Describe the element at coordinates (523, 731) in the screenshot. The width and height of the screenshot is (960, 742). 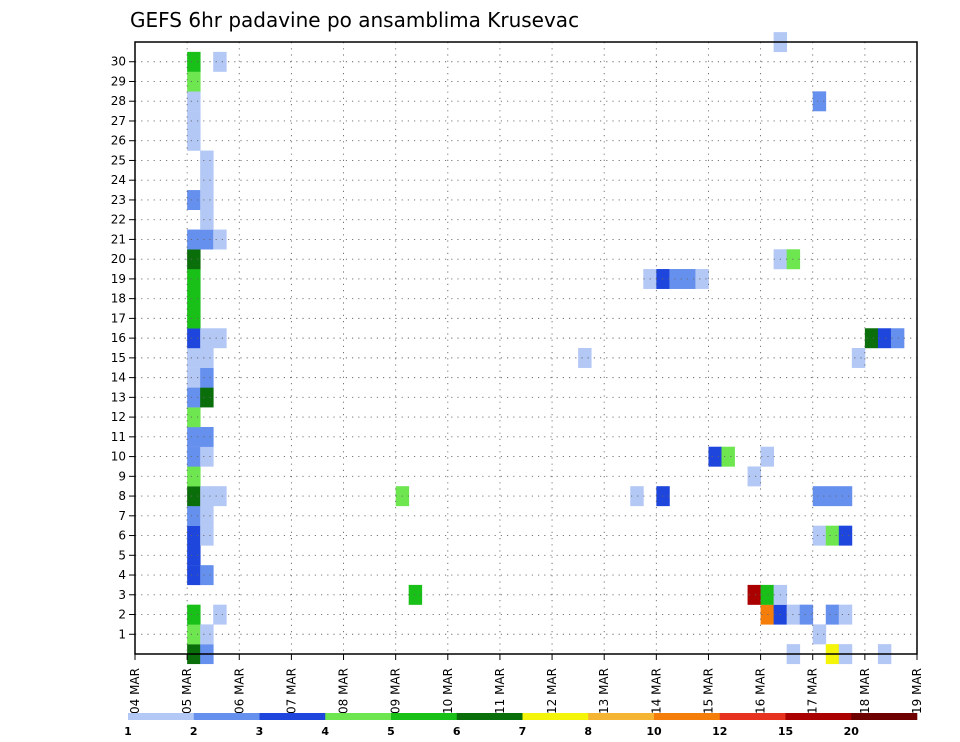
I see `colorbar-label: 7` at that location.